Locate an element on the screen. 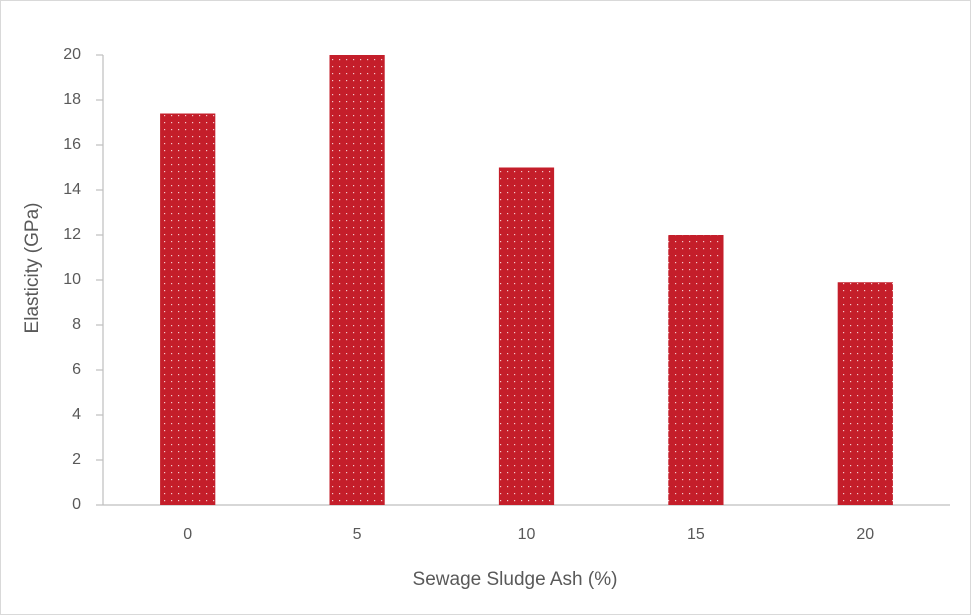 Image resolution: width=971 pixels, height=615 pixels. y-tick-label: 4 is located at coordinates (76, 414).